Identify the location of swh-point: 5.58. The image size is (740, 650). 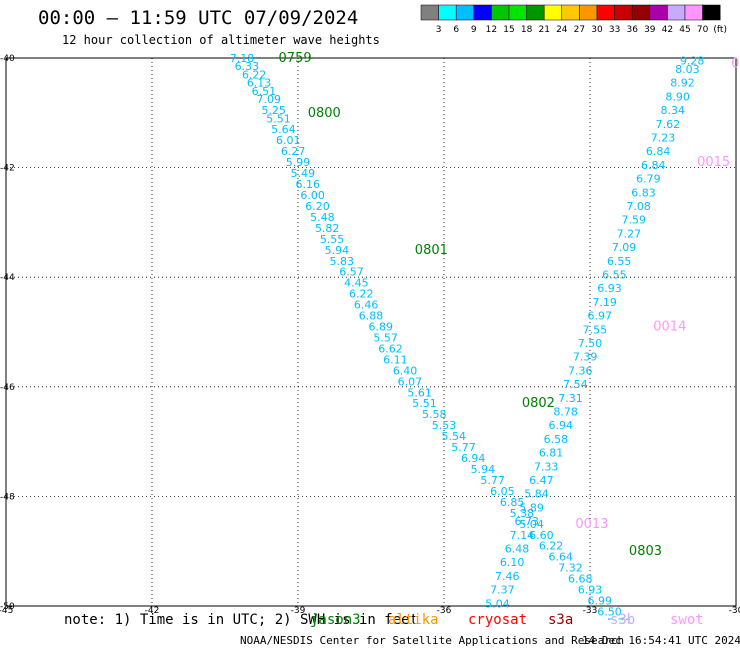
(434, 414).